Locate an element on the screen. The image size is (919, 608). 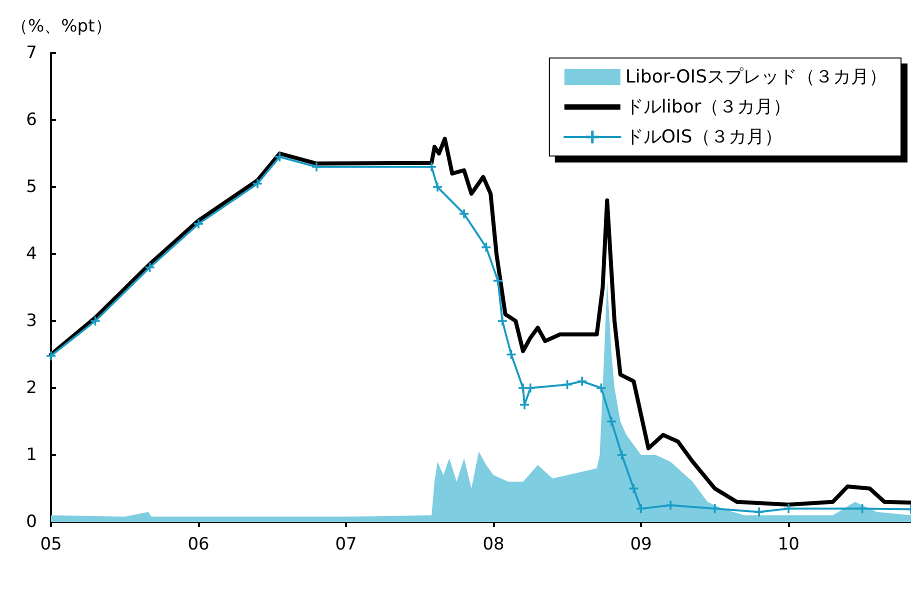
y-tick-label: 3 is located at coordinates (31, 321).